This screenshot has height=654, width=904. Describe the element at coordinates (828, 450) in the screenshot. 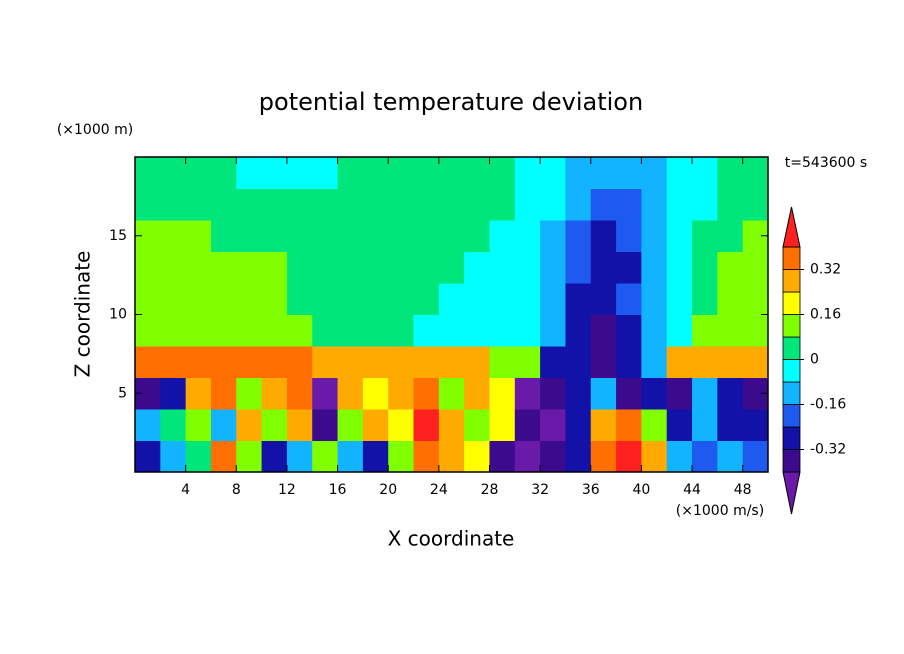

I see `colorbar-tick-label: -0.32` at that location.